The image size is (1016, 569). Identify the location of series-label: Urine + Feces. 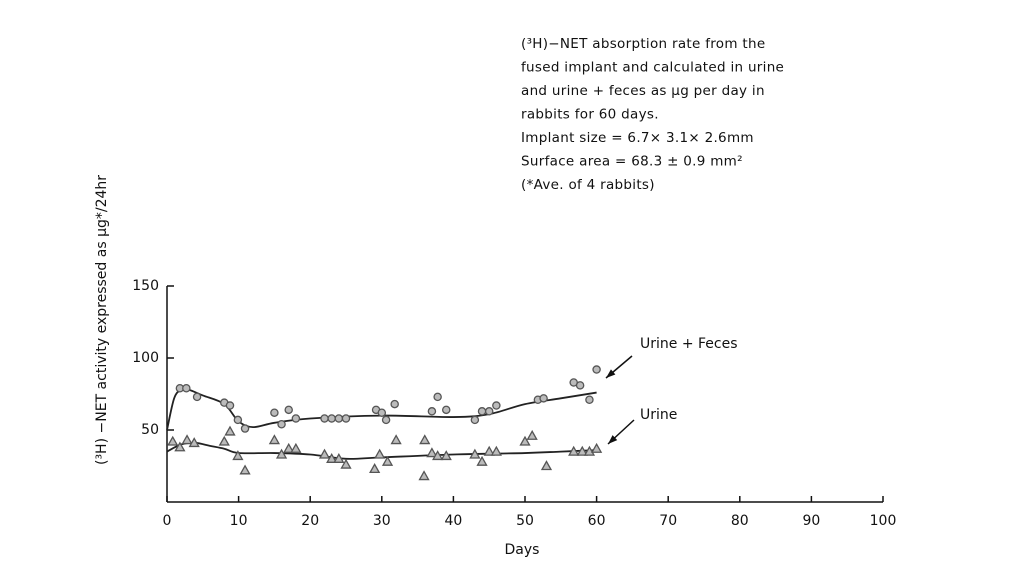
(689, 344).